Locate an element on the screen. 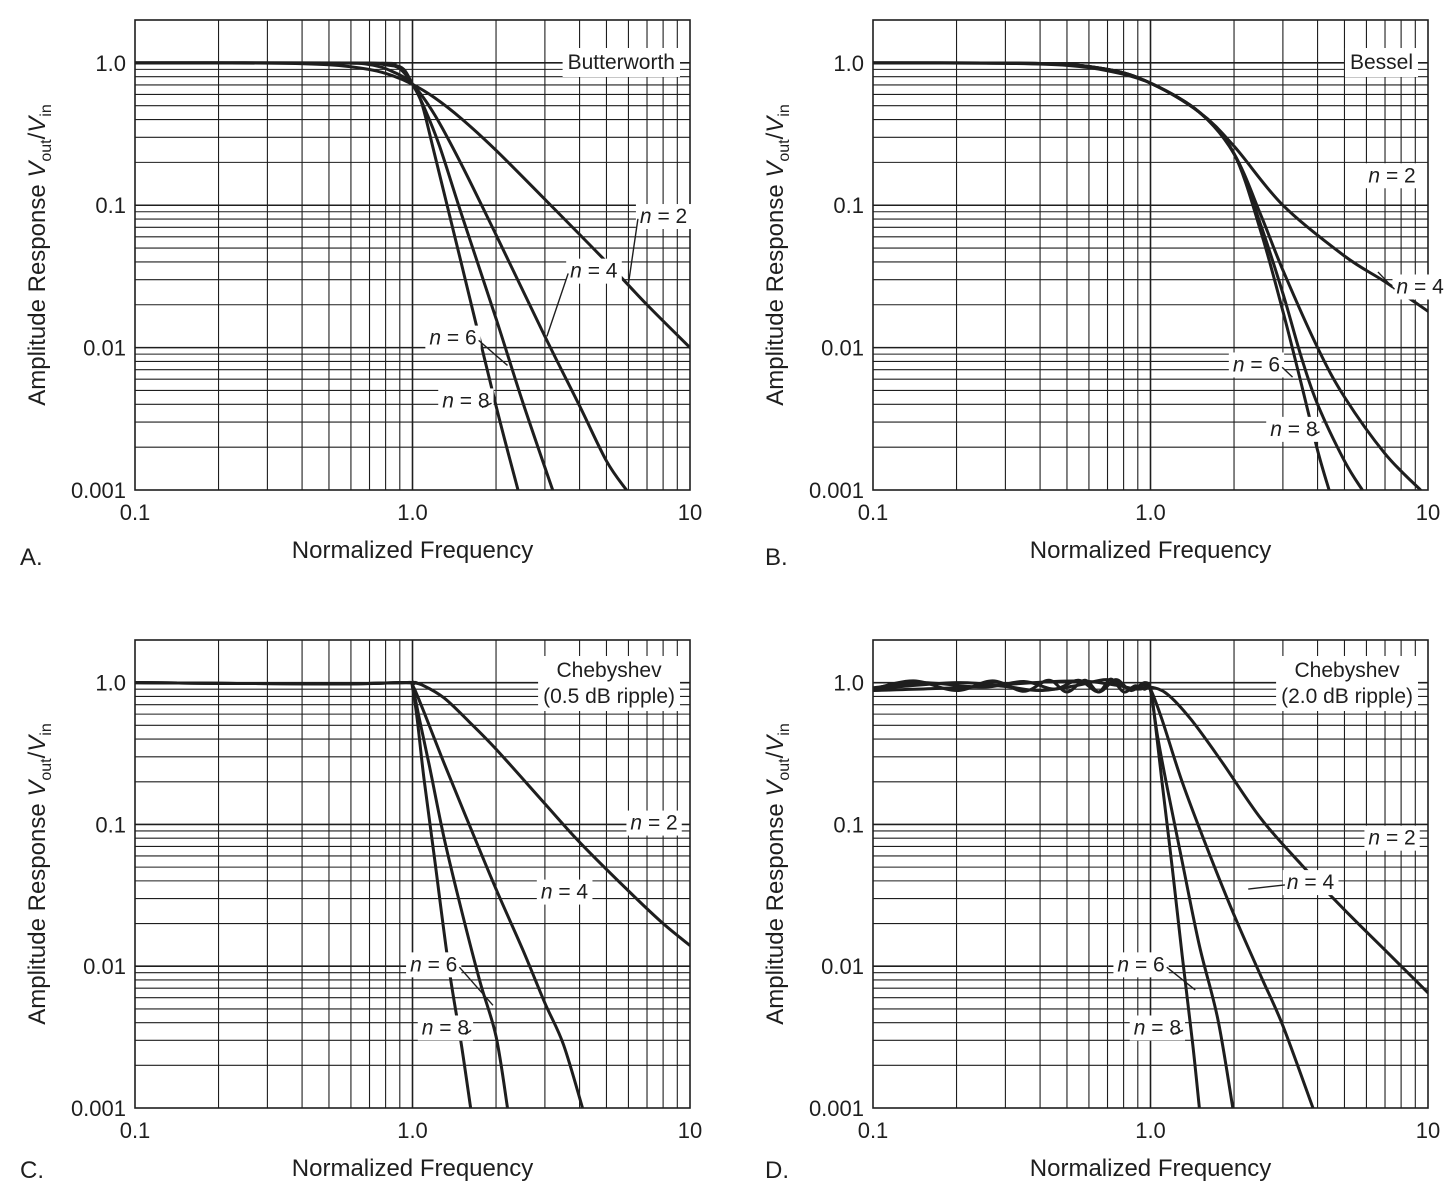 The width and height of the screenshot is (1455, 1202). chart-title: Chebyshev (0.5 dB ripple) is located at coordinates (609, 683).